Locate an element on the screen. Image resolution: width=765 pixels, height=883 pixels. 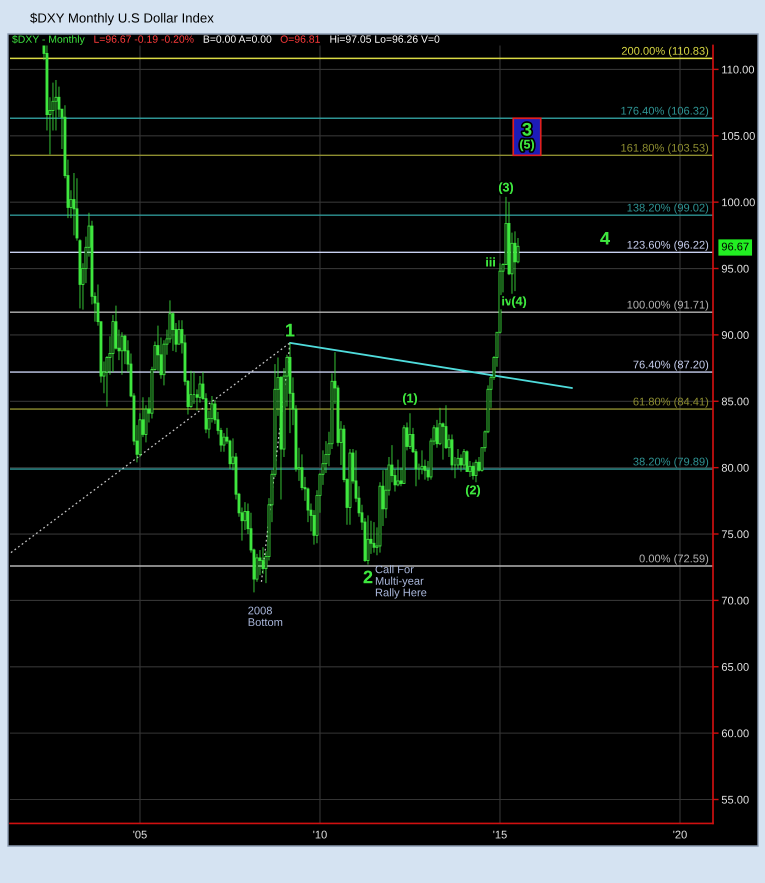
ref-line-label: 123.60% (96.22) is located at coordinates (668, 245).